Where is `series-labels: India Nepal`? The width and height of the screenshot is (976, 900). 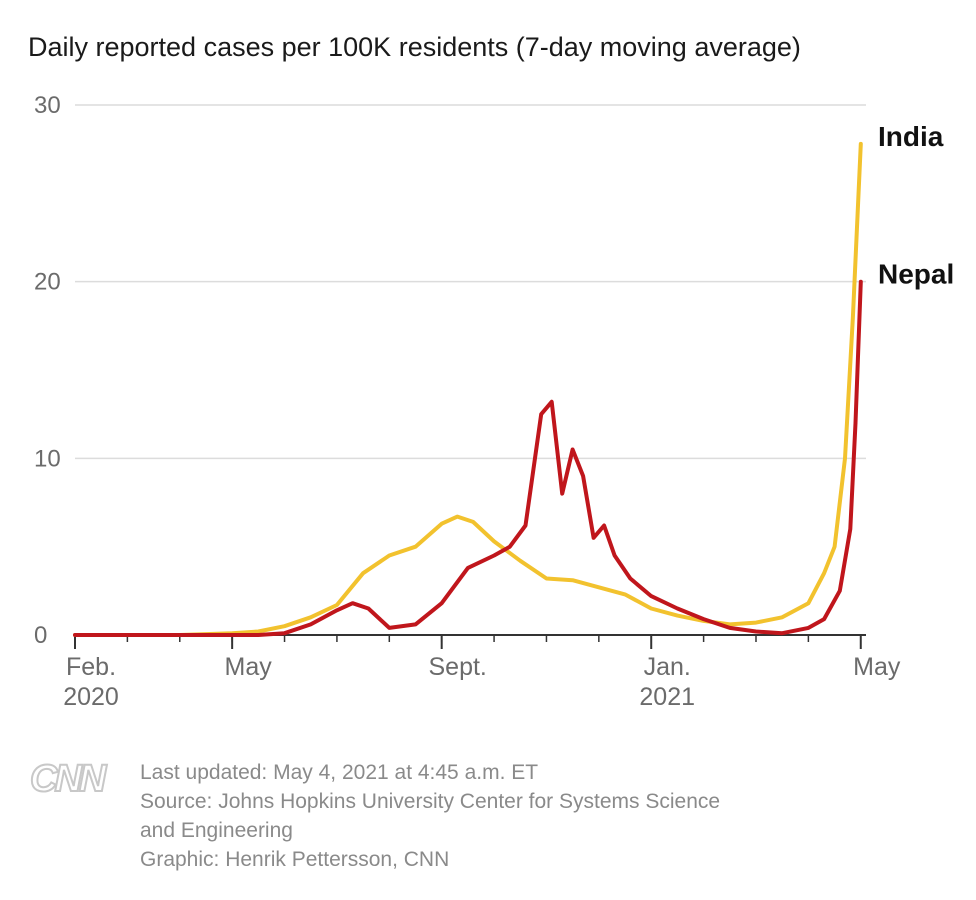
series-labels: India Nepal is located at coordinates (916, 205).